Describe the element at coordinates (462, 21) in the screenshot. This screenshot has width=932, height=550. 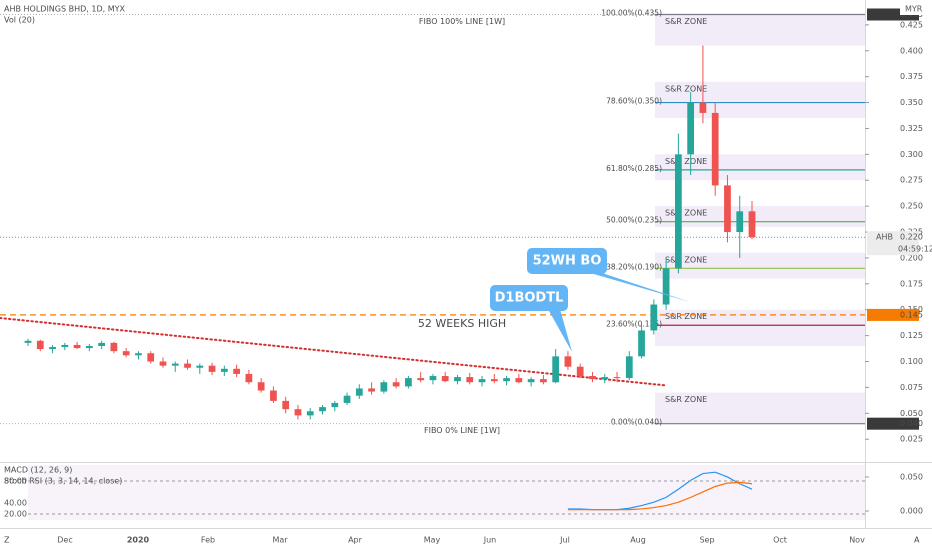
I see `fibo-line-label: FIBO 100% LINE [1W]` at that location.